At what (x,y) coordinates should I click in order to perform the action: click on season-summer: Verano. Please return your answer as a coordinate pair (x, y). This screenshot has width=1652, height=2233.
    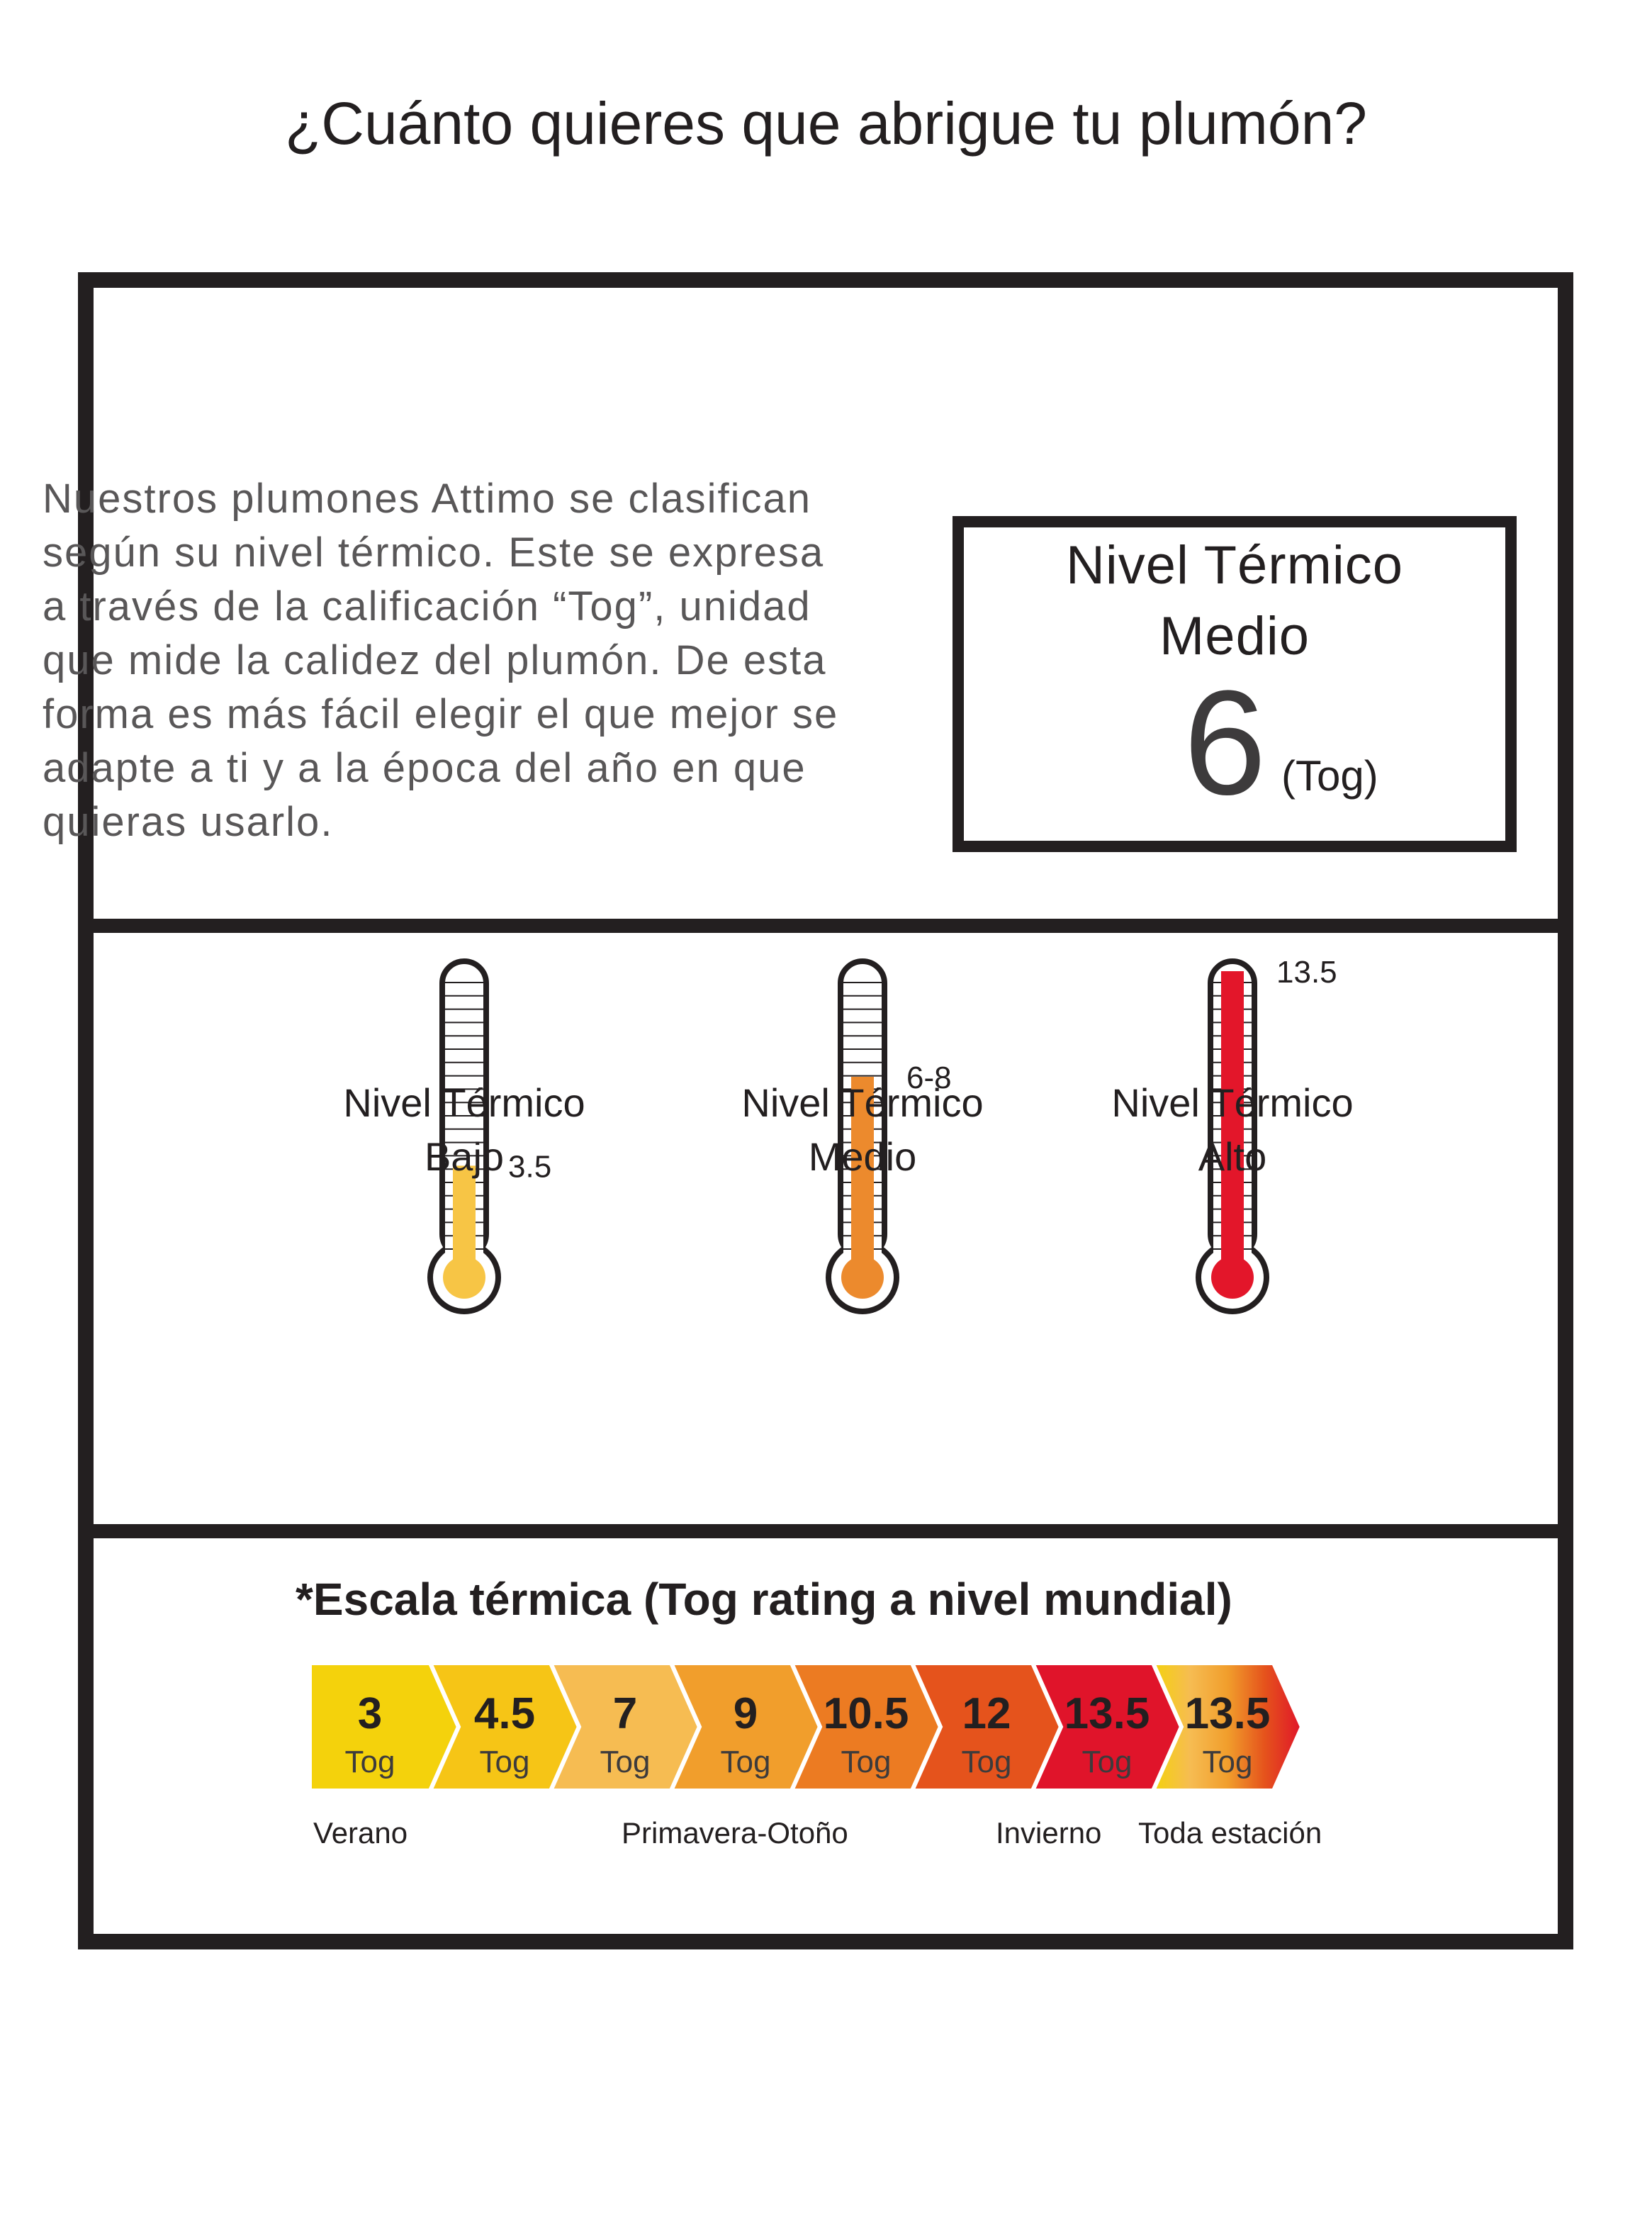
    Looking at the image, I should click on (360, 1832).